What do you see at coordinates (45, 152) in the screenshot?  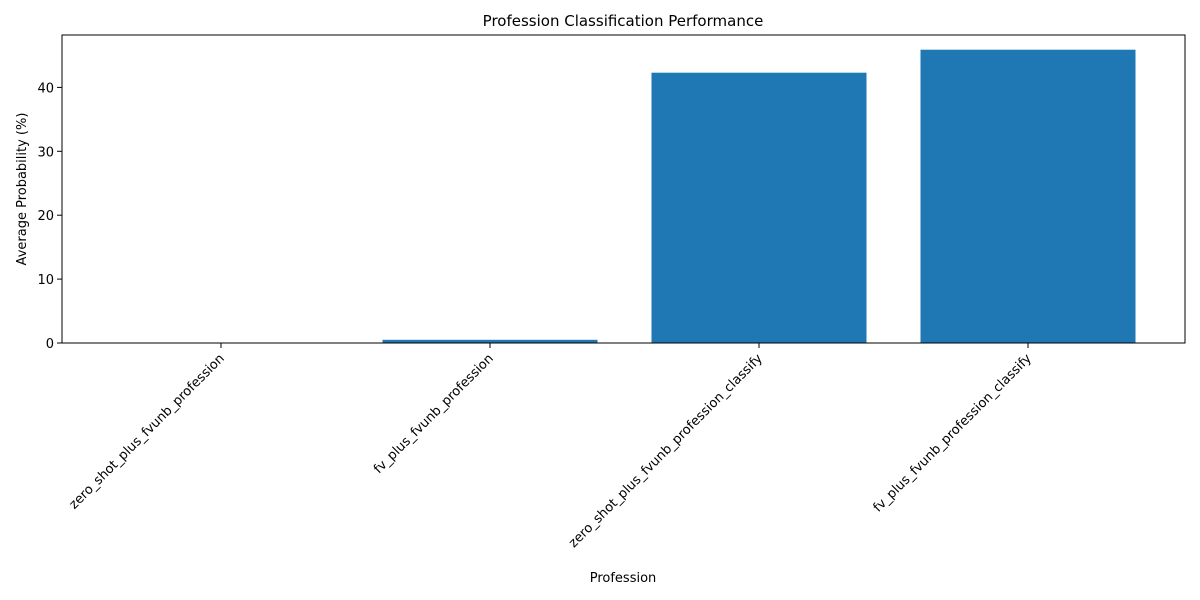 I see `y-tick-label-3: 30` at bounding box center [45, 152].